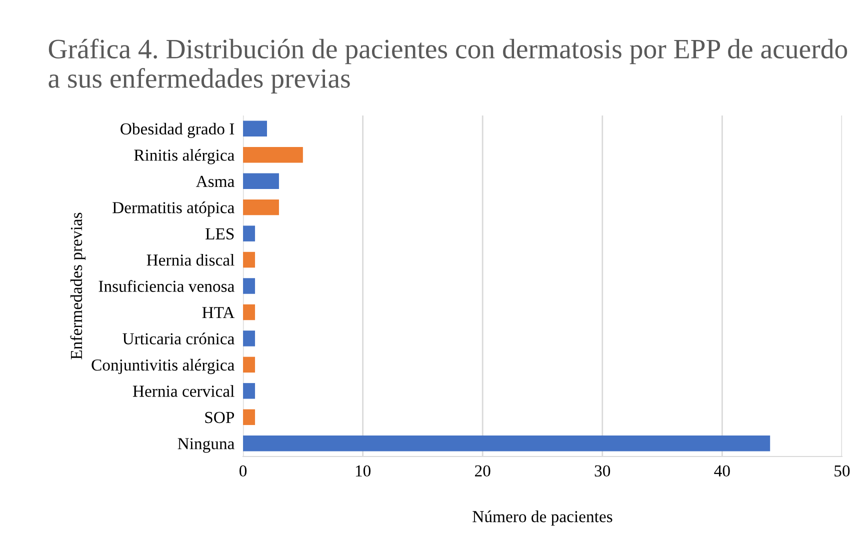 This screenshot has width=868, height=550. Describe the element at coordinates (482, 471) in the screenshot. I see `x-tick-label: 20` at that location.